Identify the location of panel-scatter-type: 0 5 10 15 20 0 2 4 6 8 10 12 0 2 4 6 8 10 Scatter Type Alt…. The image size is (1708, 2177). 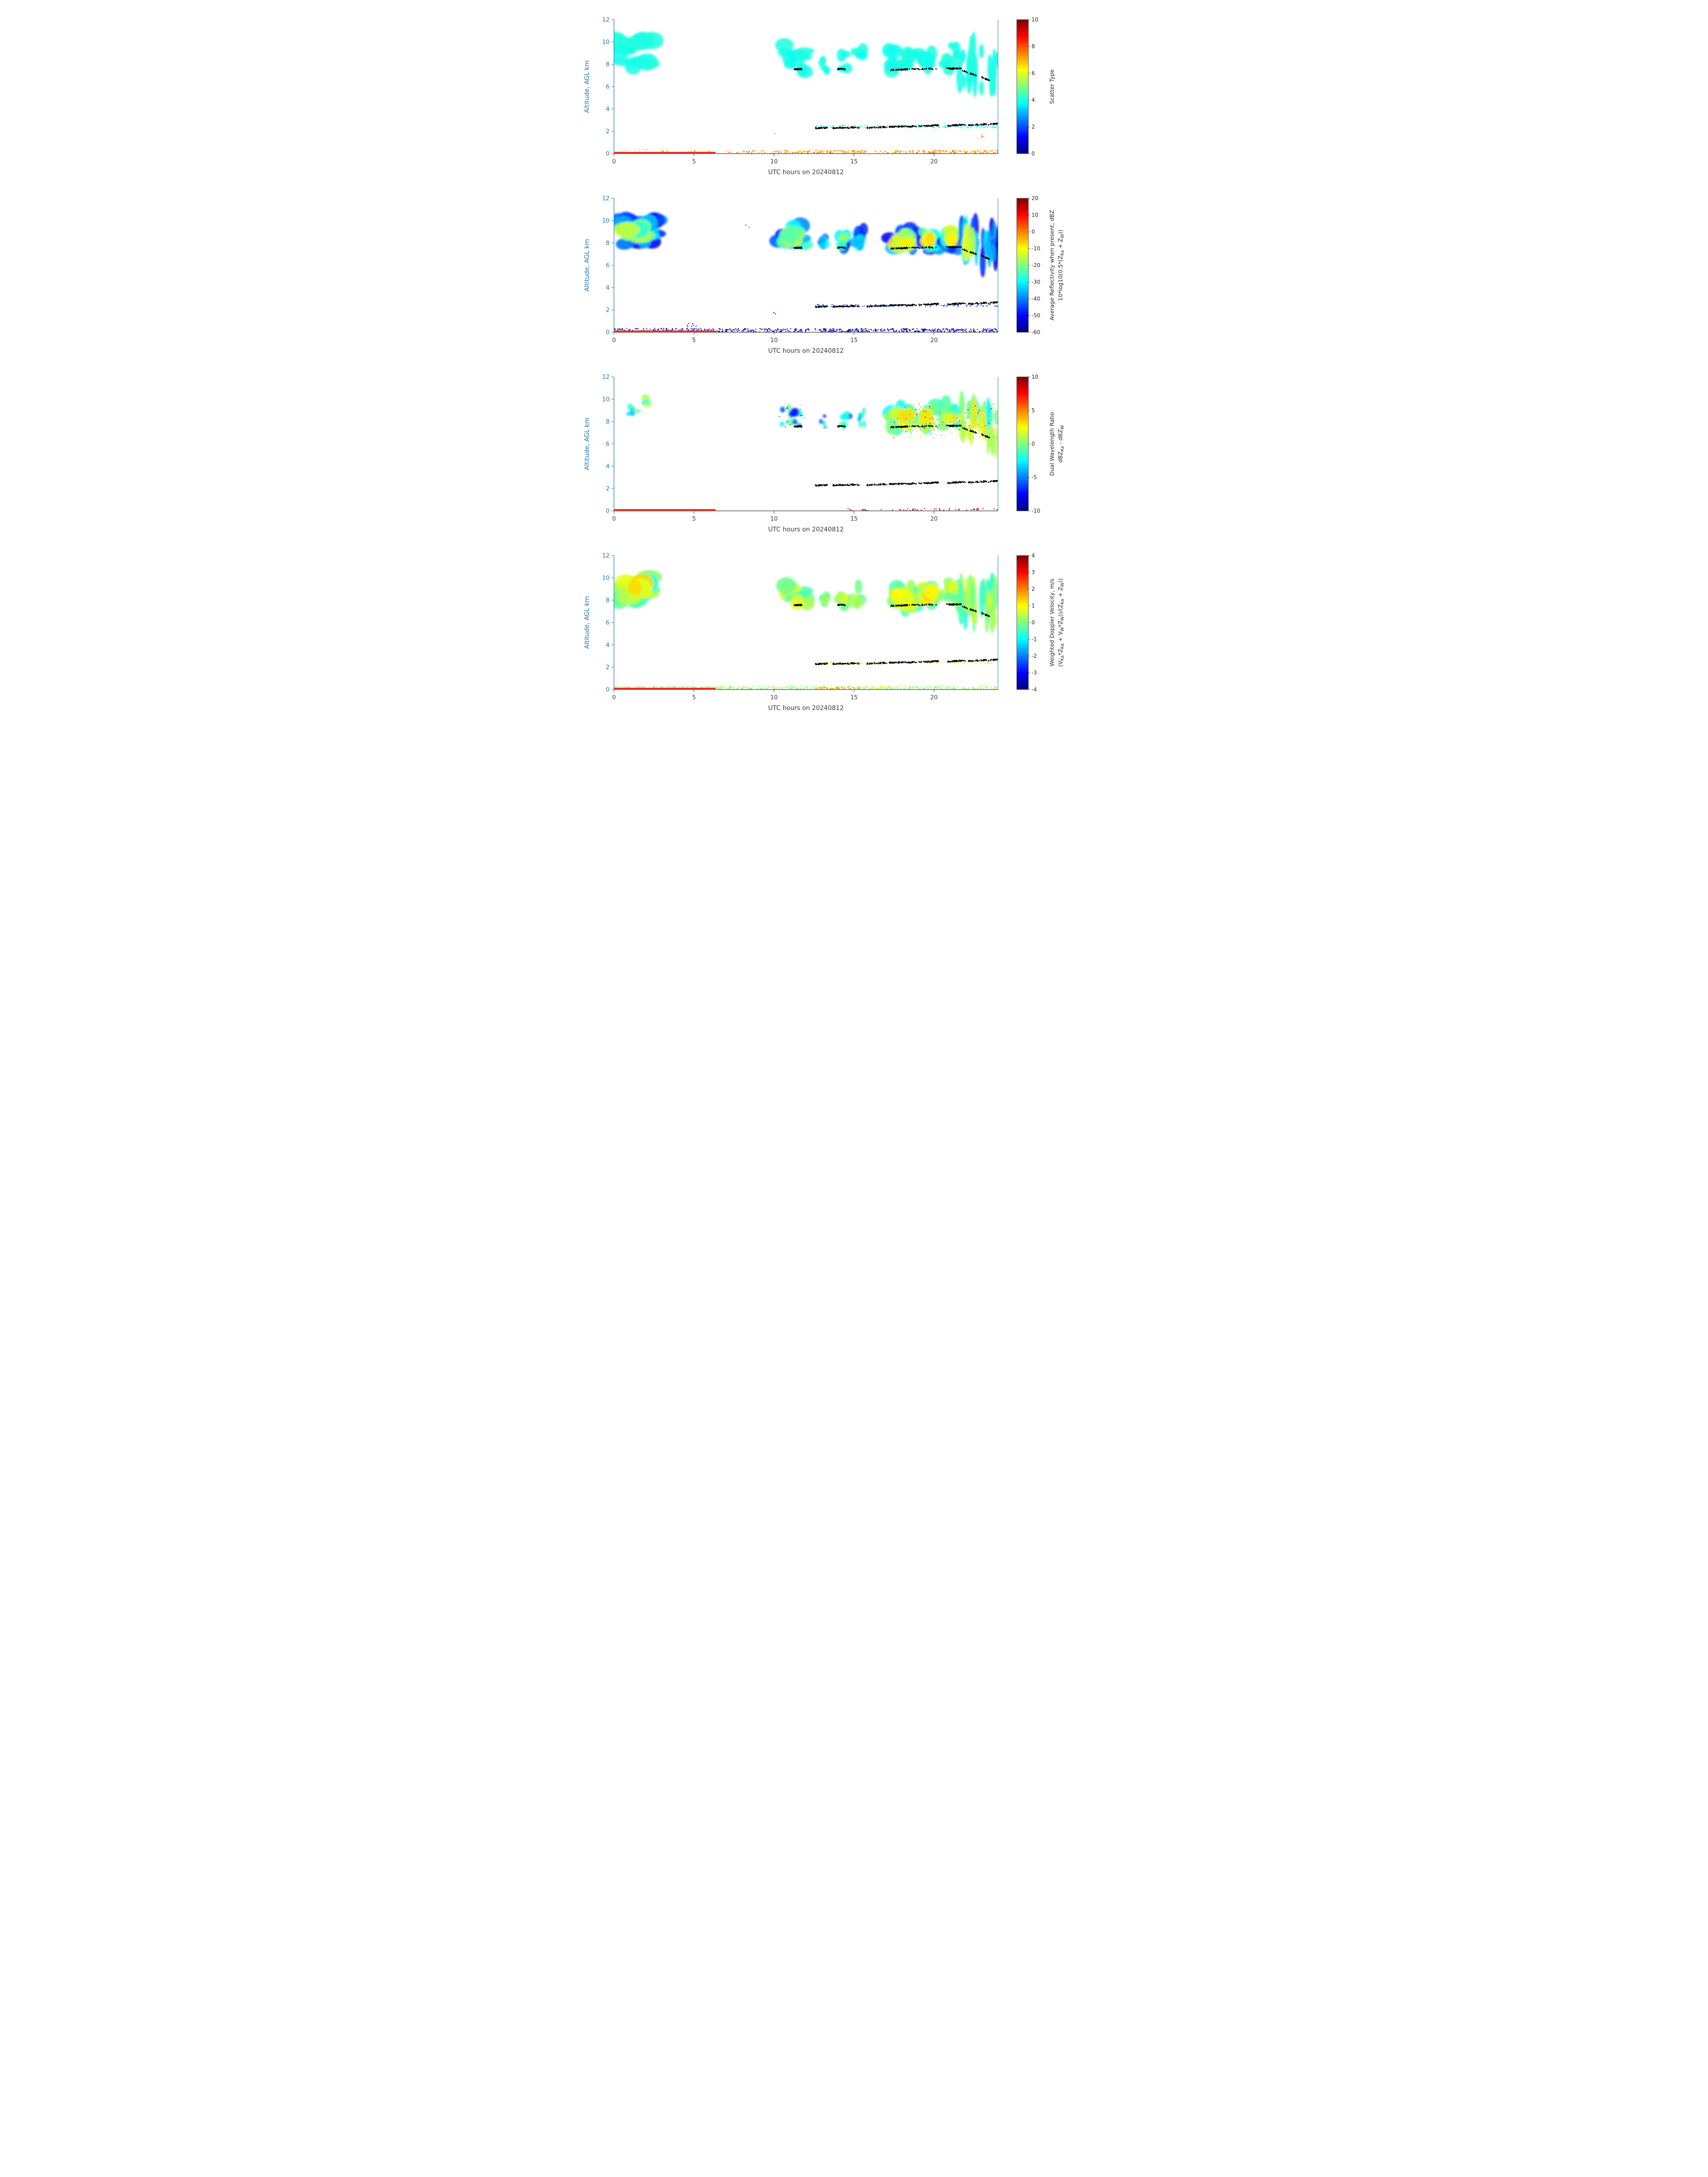
(854, 95).